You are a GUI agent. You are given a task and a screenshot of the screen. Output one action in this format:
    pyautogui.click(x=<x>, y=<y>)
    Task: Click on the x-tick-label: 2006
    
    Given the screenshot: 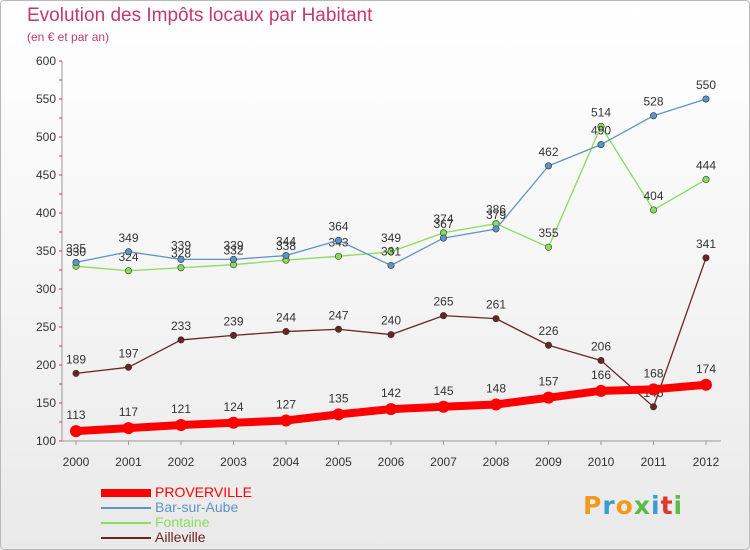 What is the action you would take?
    pyautogui.click(x=391, y=462)
    